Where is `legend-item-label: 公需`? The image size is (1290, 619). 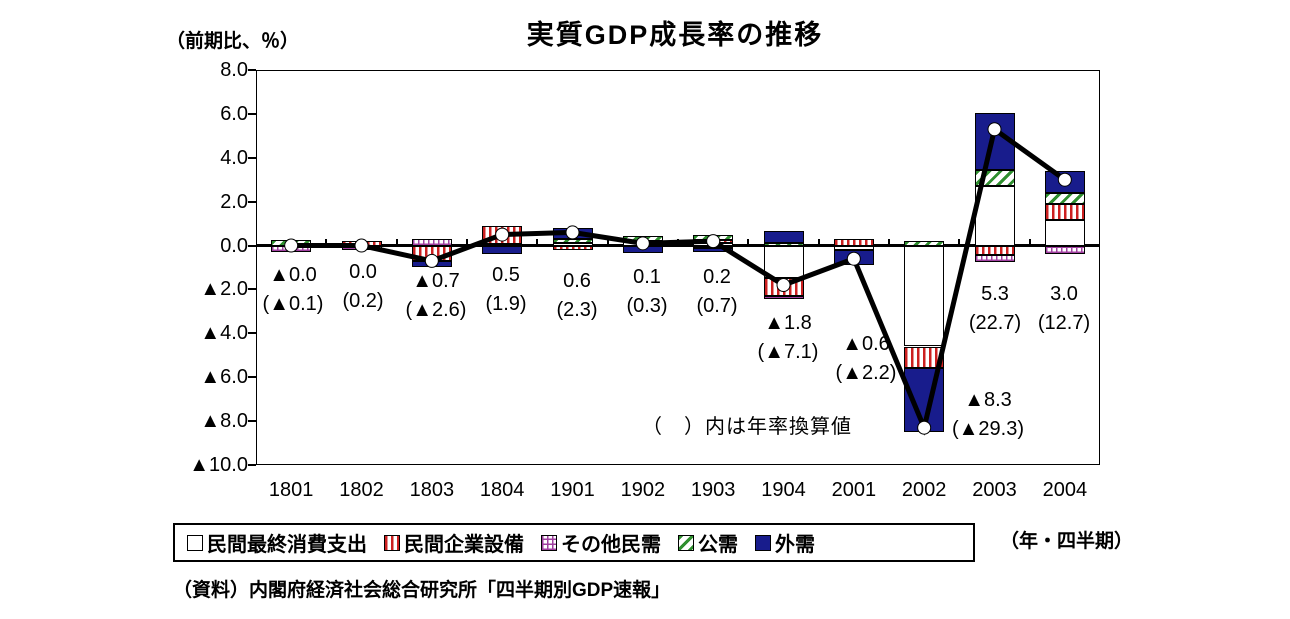 legend-item-label: 公需 is located at coordinates (718, 545).